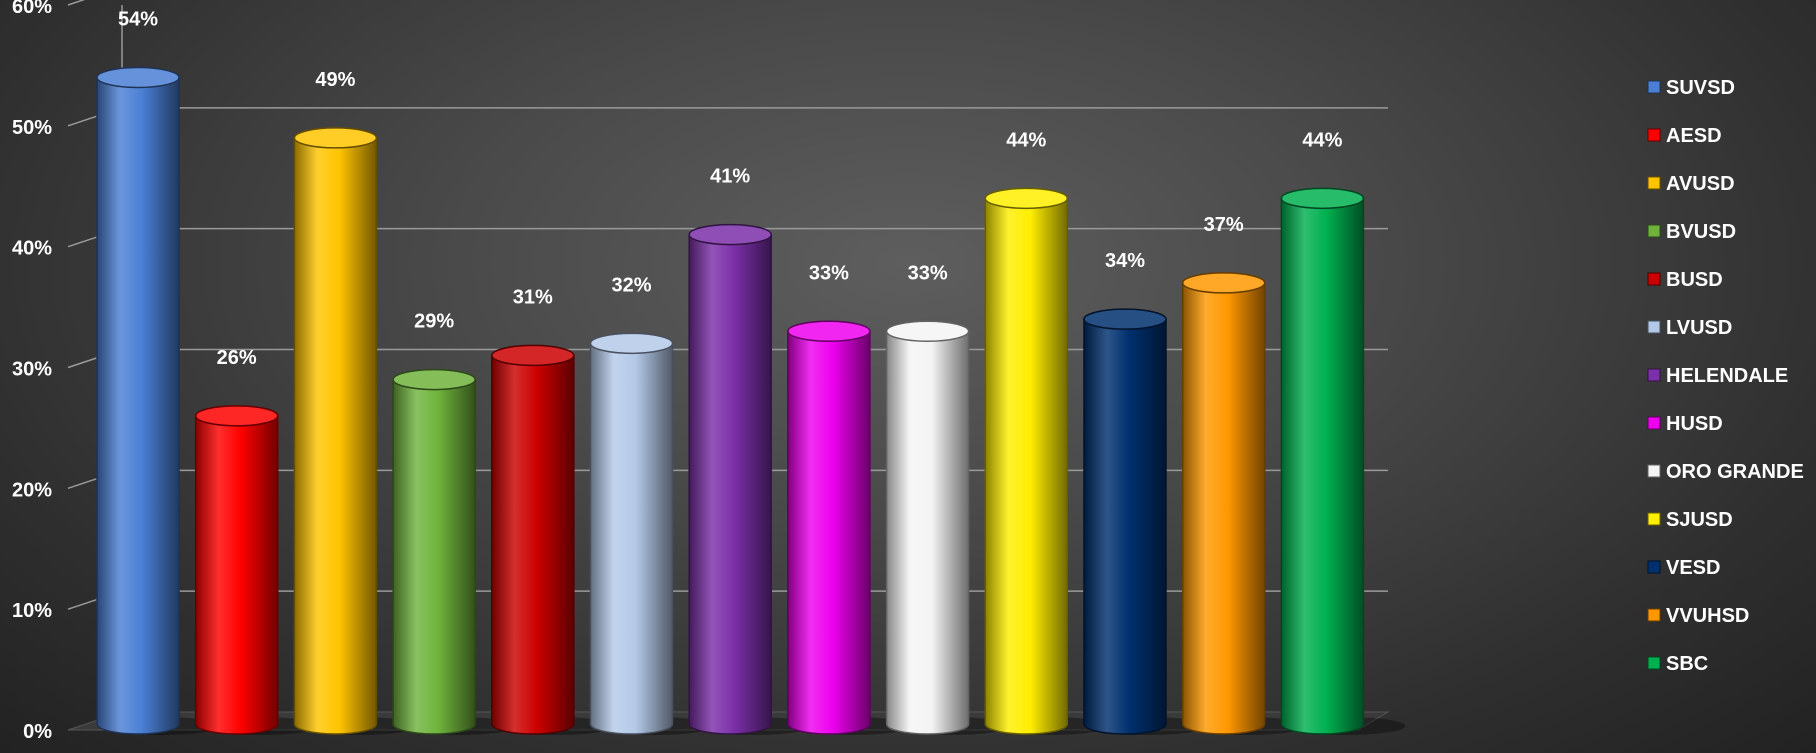 This screenshot has height=753, width=1816. Describe the element at coordinates (631, 285) in the screenshot. I see `data-label: 32%` at that location.